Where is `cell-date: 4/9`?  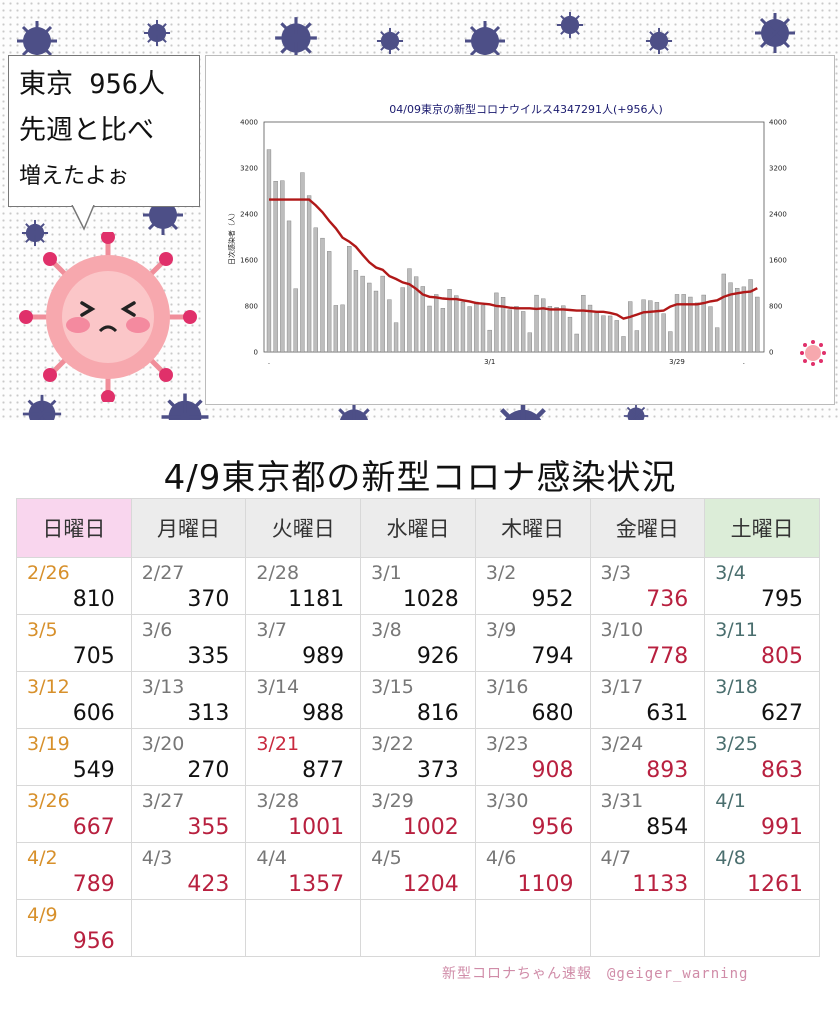 cell-date: 4/9 is located at coordinates (42, 915).